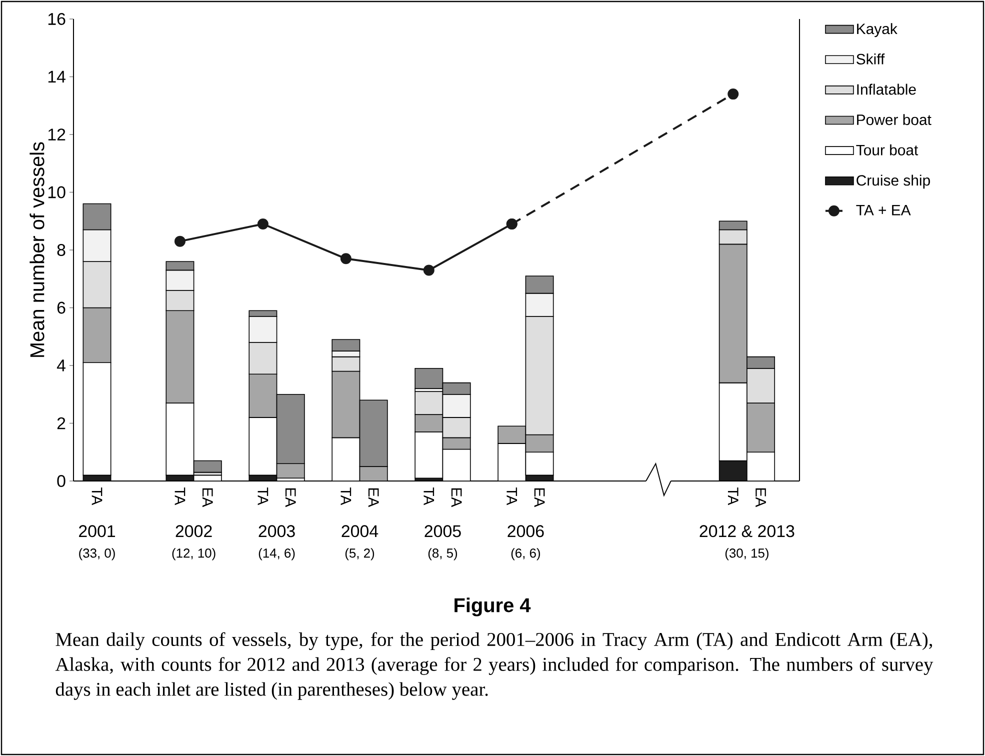 The height and width of the screenshot is (756, 985). I want to click on legend-label: Skiff, so click(870, 58).